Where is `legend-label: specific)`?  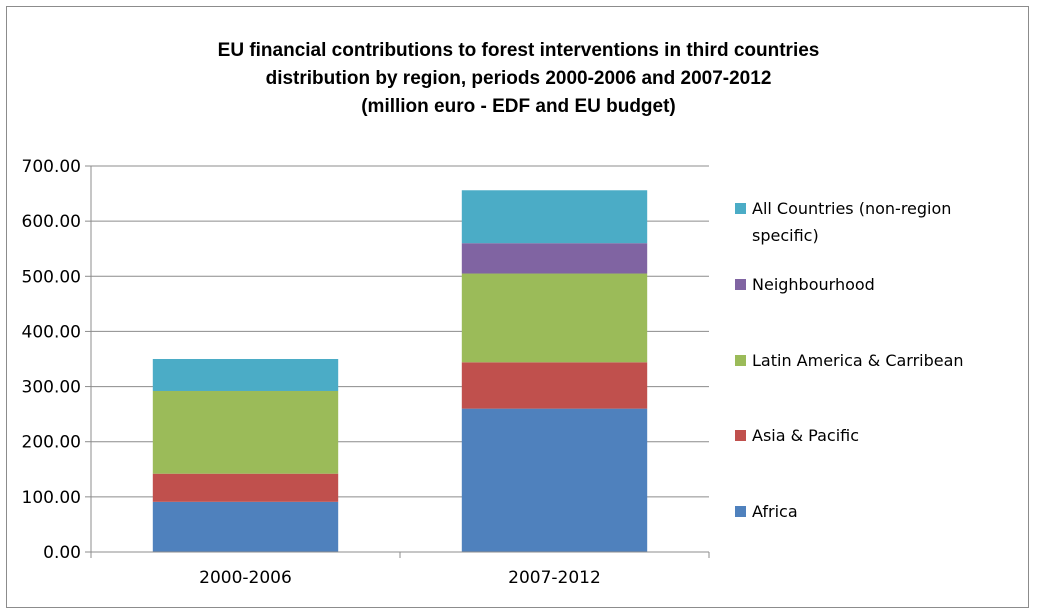
legend-label: specific) is located at coordinates (785, 235).